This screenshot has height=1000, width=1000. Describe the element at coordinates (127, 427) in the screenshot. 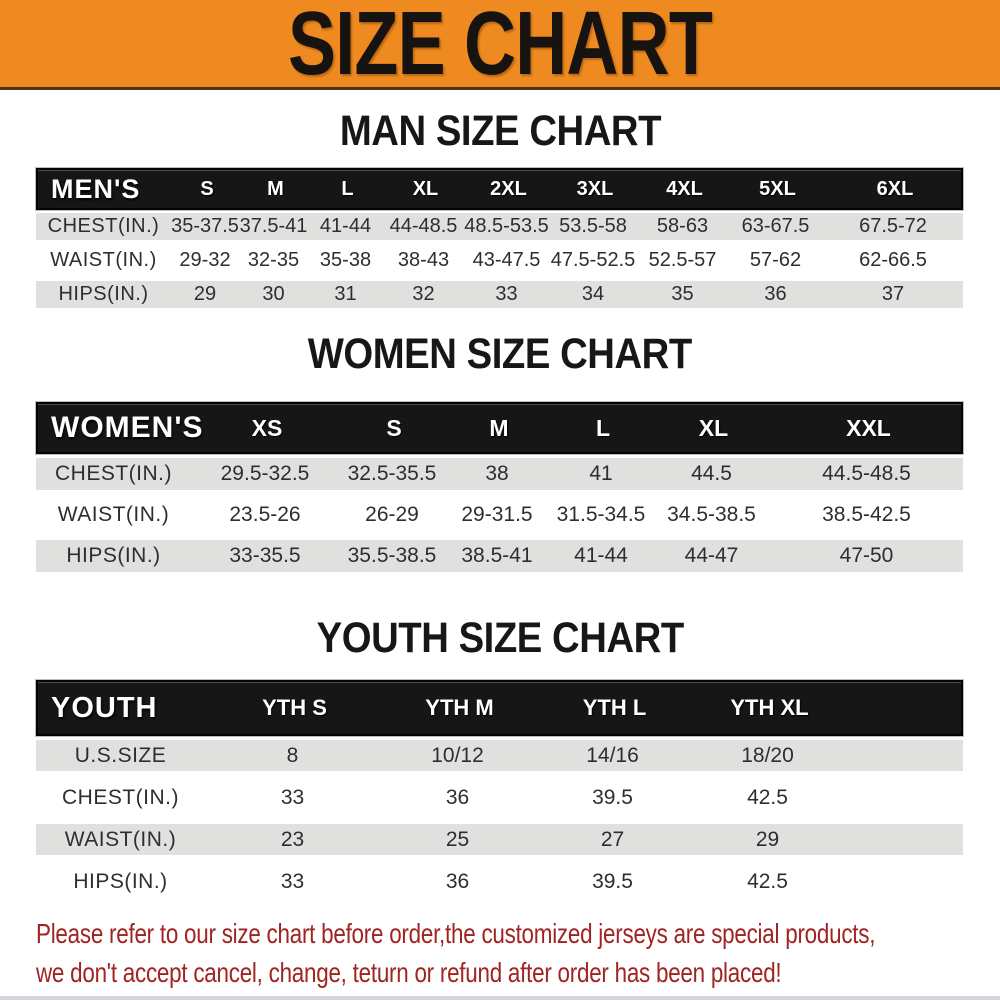

I see `women-corner-label: WOMEN'S` at that location.